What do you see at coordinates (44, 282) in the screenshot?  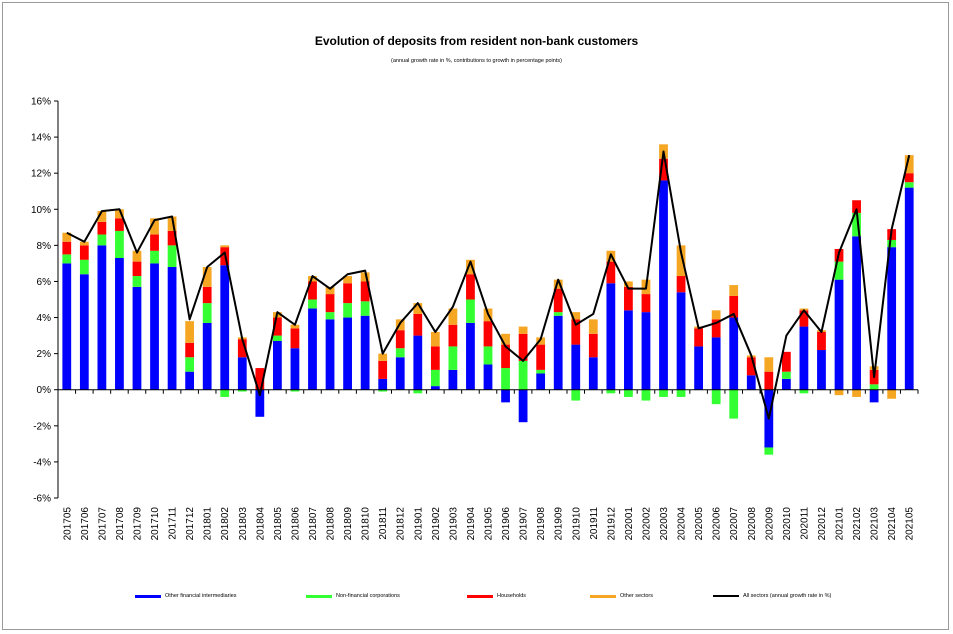 I see `y-tick-label: 6%` at bounding box center [44, 282].